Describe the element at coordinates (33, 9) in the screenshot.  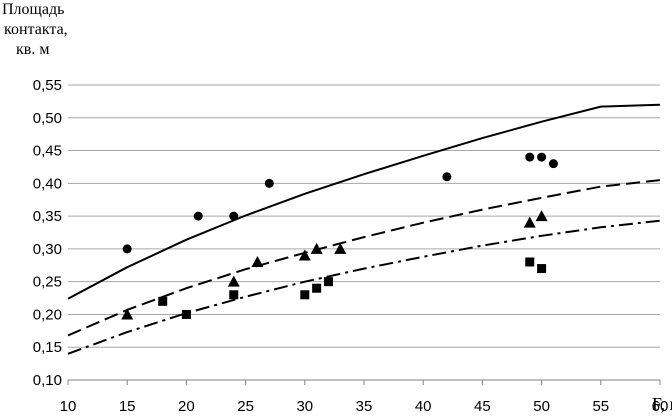
I see `y-axis-label-line-1: Площадь` at that location.